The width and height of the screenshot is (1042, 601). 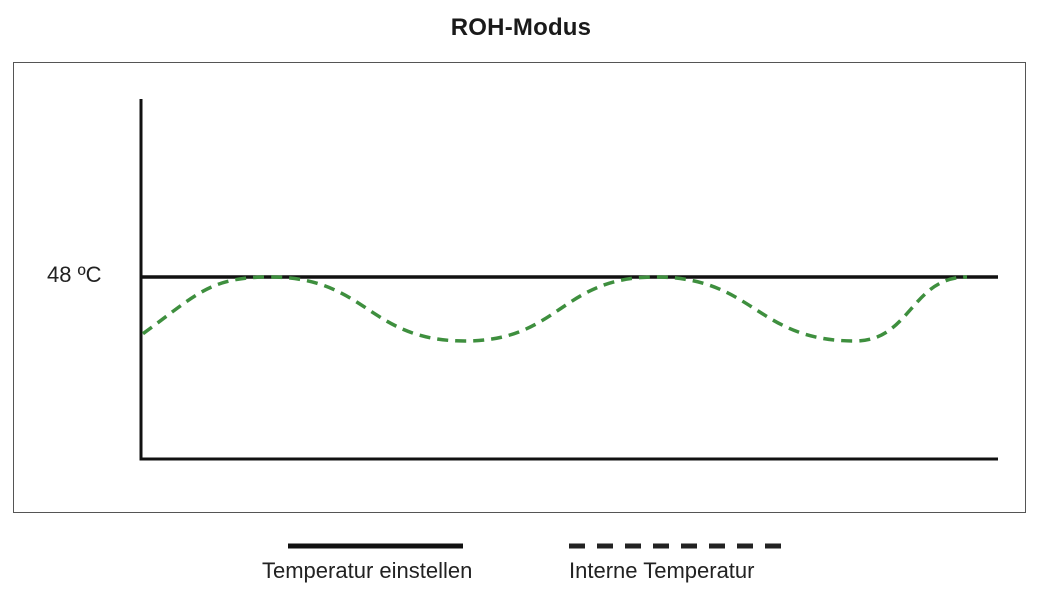 I want to click on legend-label-internal-temperature: Interne Temperatur, so click(x=662, y=570).